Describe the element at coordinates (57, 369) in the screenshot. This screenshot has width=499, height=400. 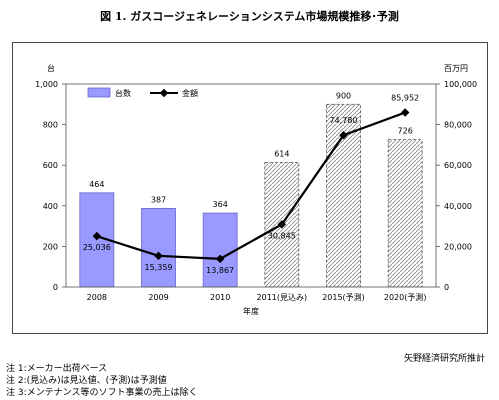
I see `note-1: 注 1:メーカー出荷ベース` at that location.